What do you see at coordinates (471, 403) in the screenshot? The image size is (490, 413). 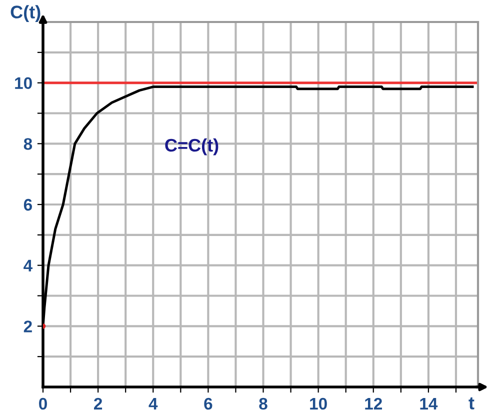 I see `x-axis-title: t` at bounding box center [471, 403].